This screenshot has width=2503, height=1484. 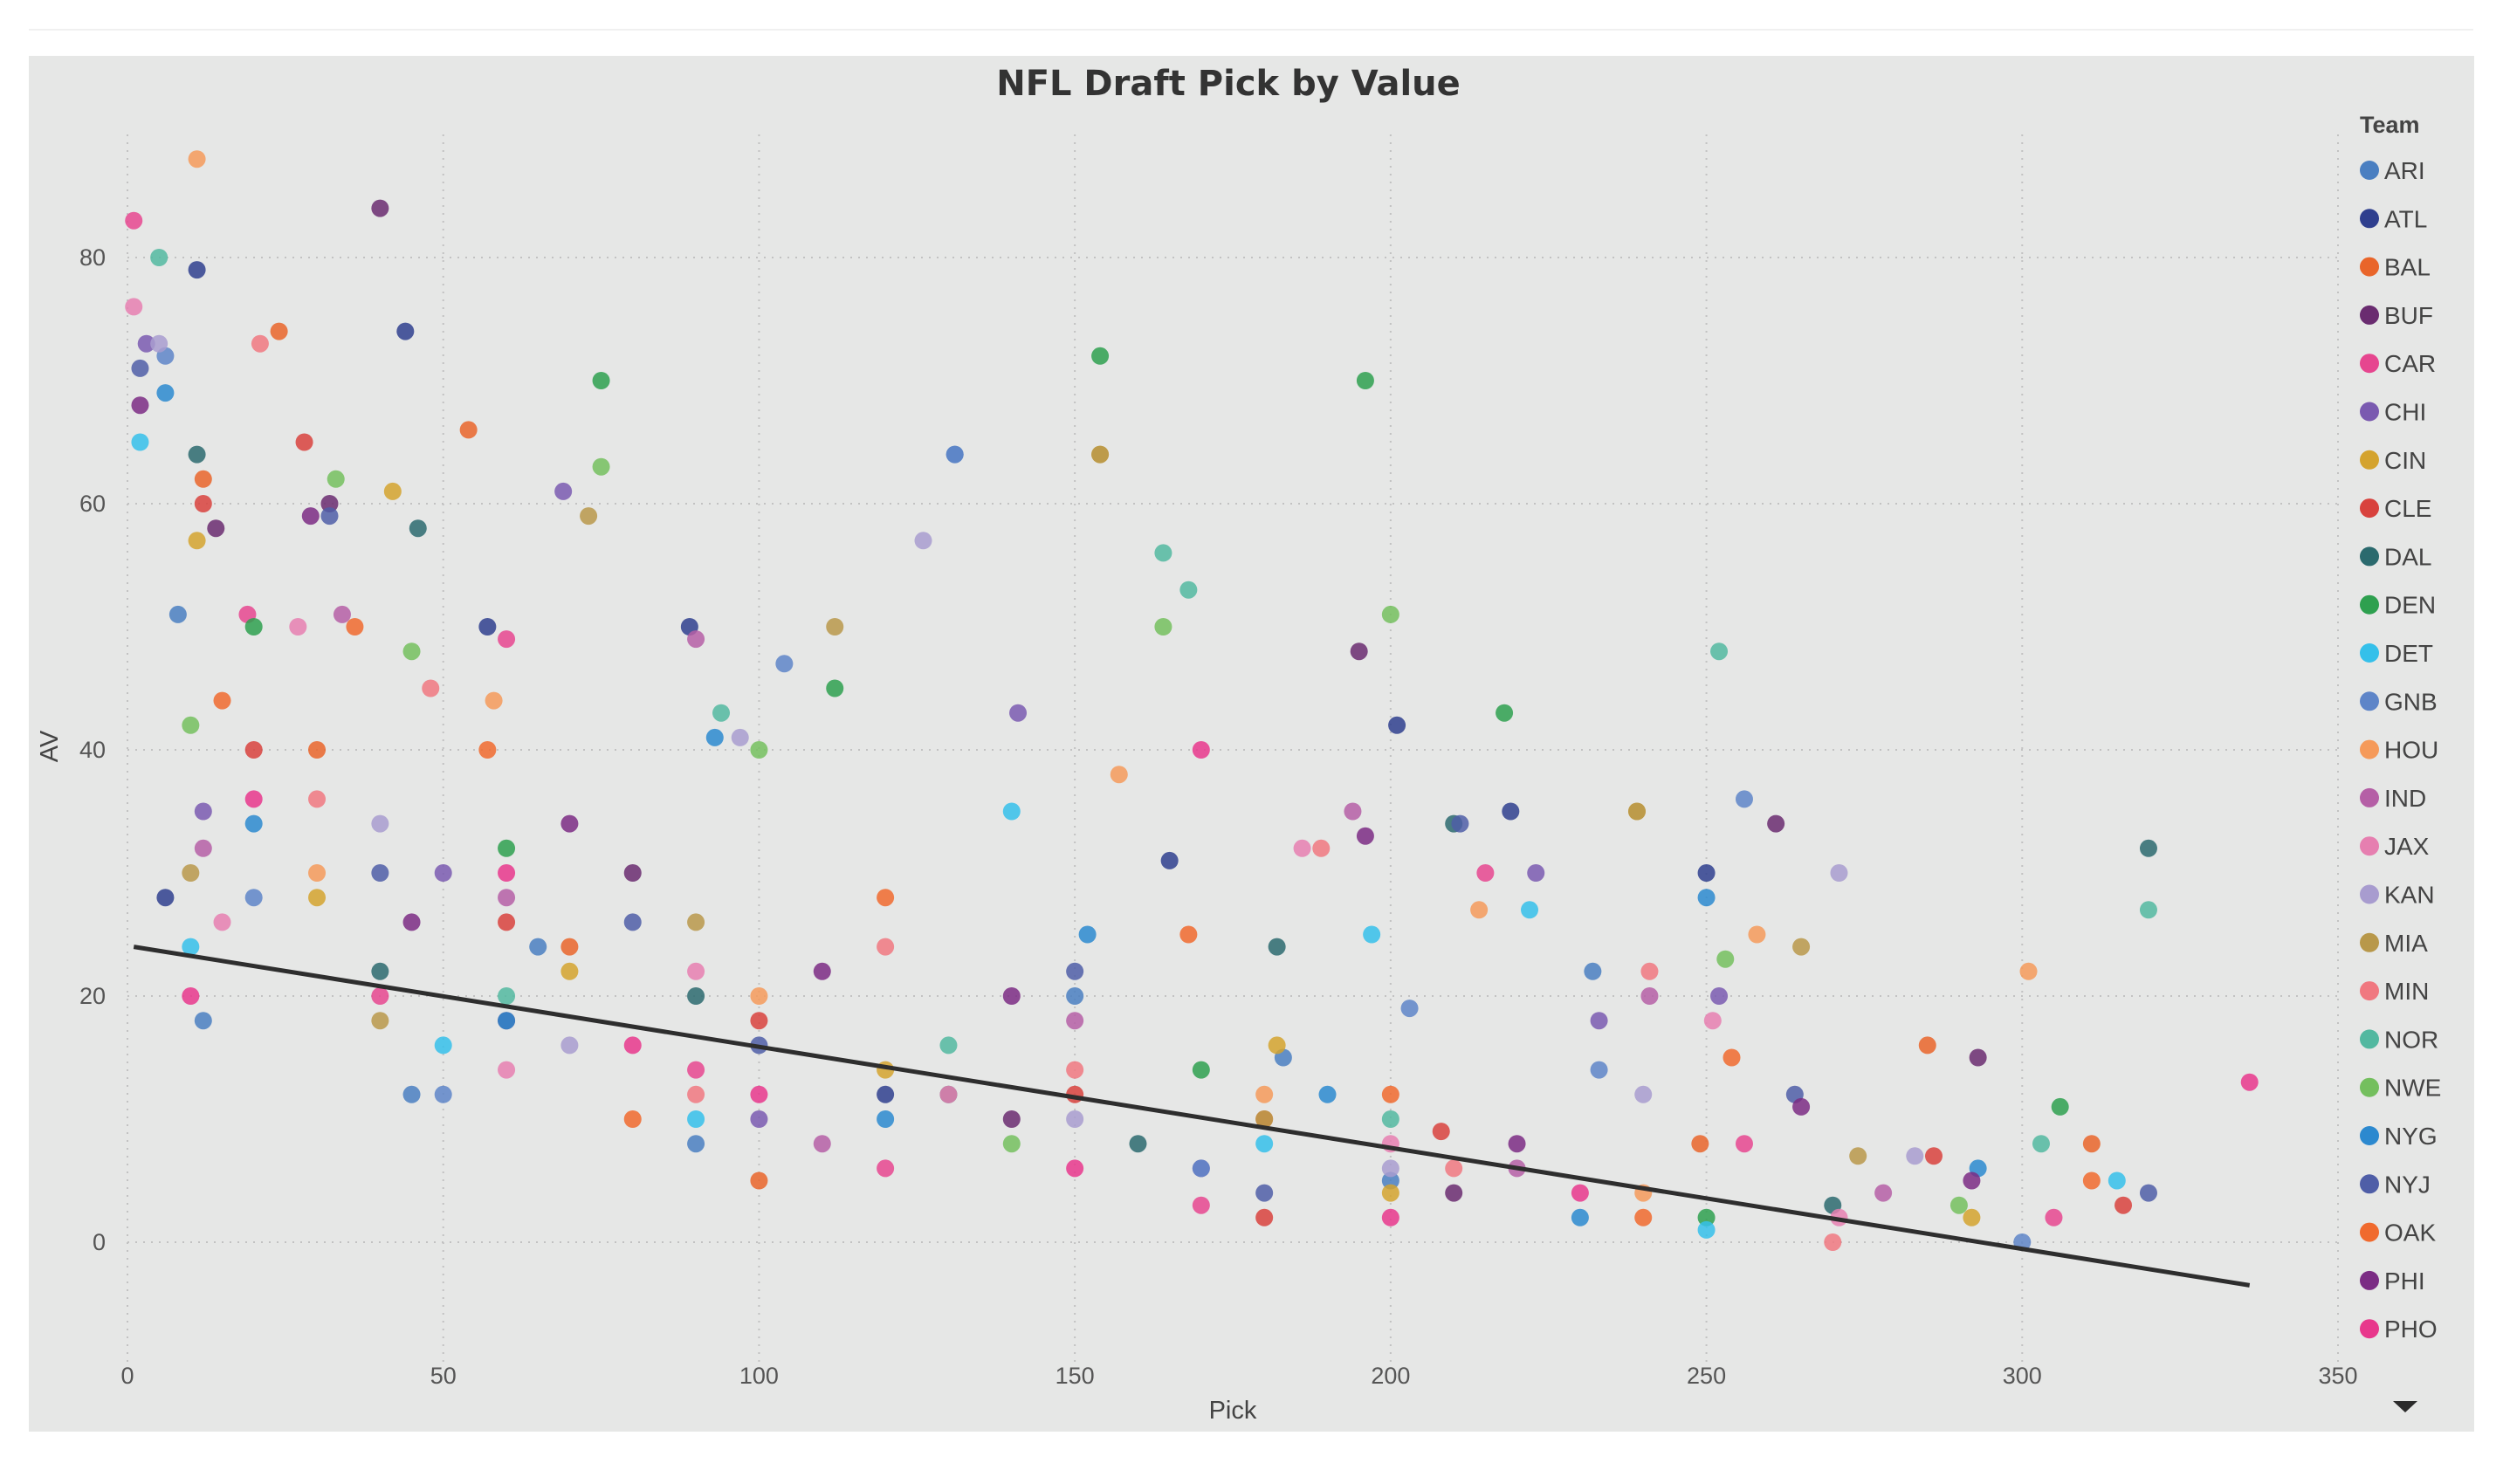 I want to click on legend-item-nwe: NWE, so click(x=2400, y=1088).